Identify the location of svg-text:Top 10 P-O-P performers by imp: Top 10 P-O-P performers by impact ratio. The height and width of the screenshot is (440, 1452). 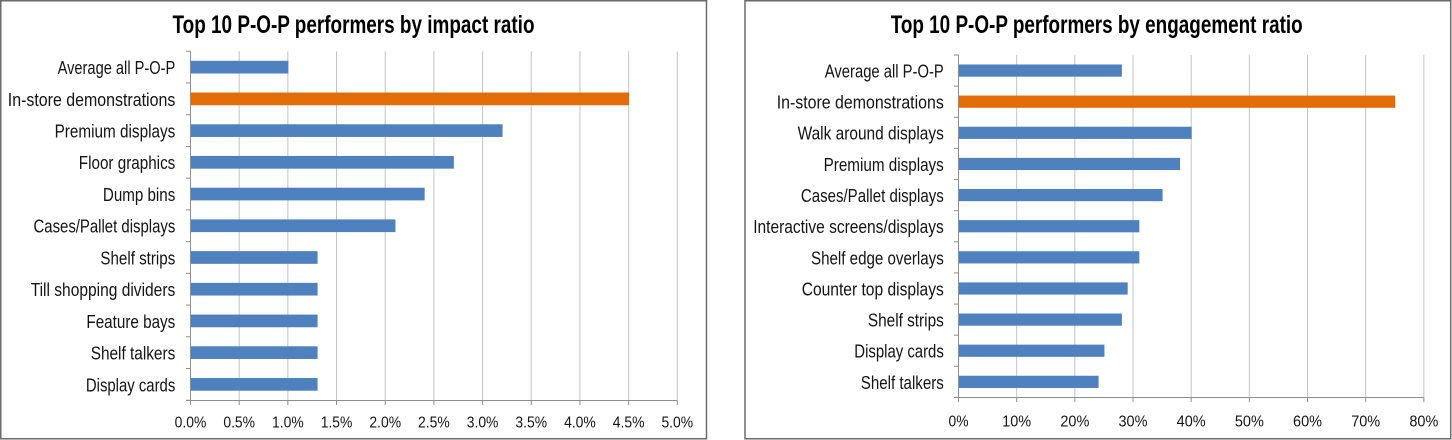
(354, 25).